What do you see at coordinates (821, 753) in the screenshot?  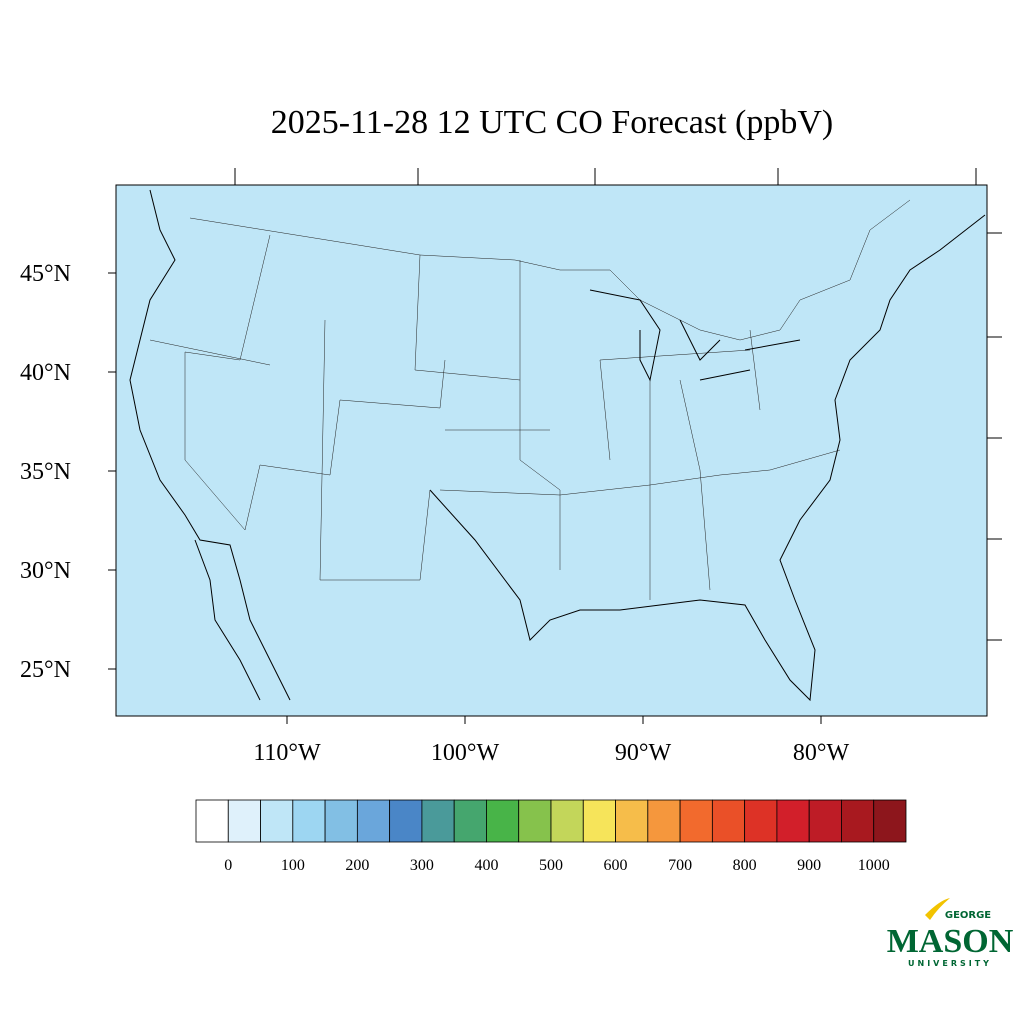 I see `lon-label: 80°W` at bounding box center [821, 753].